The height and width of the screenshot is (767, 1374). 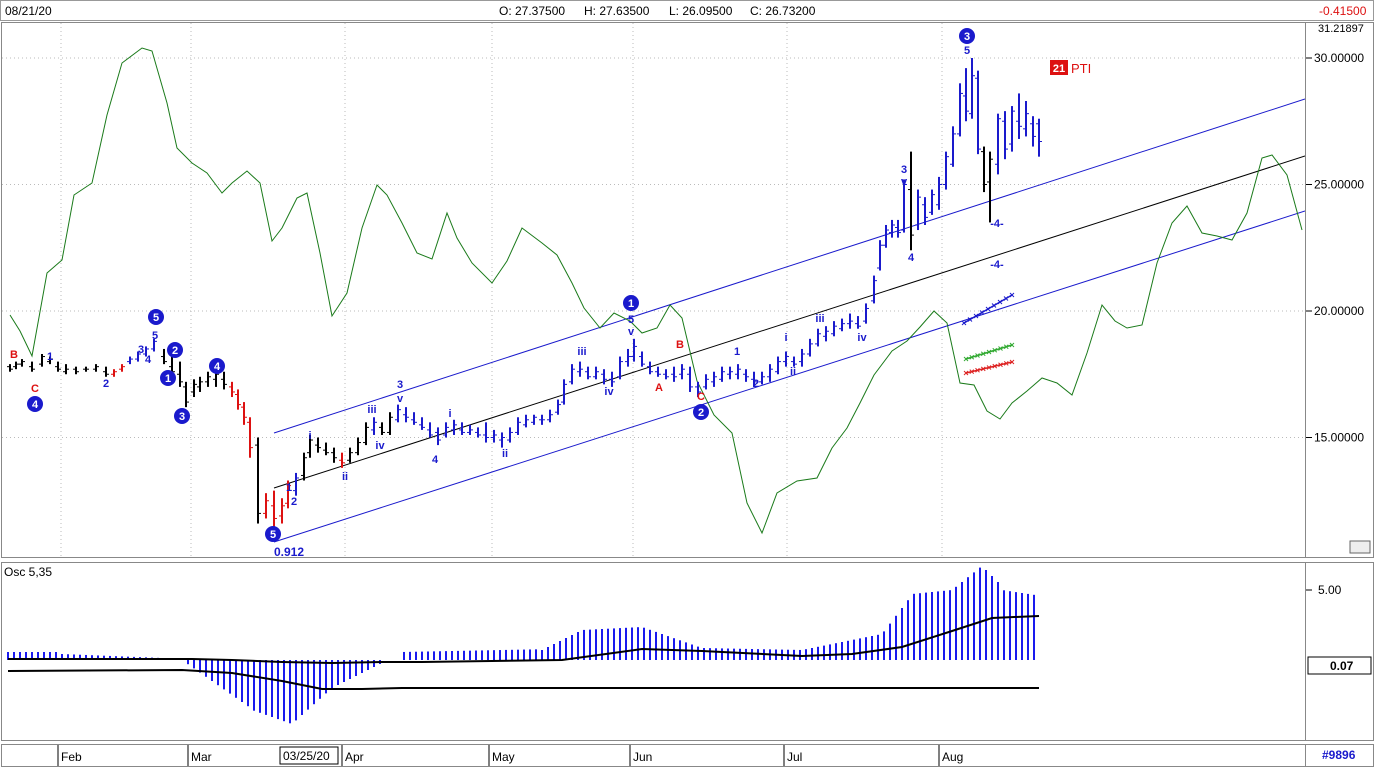 I want to click on time-axis-scale: Feb Mar Apr May Jun Jul Aug 03/25/20, so click(x=510, y=755).